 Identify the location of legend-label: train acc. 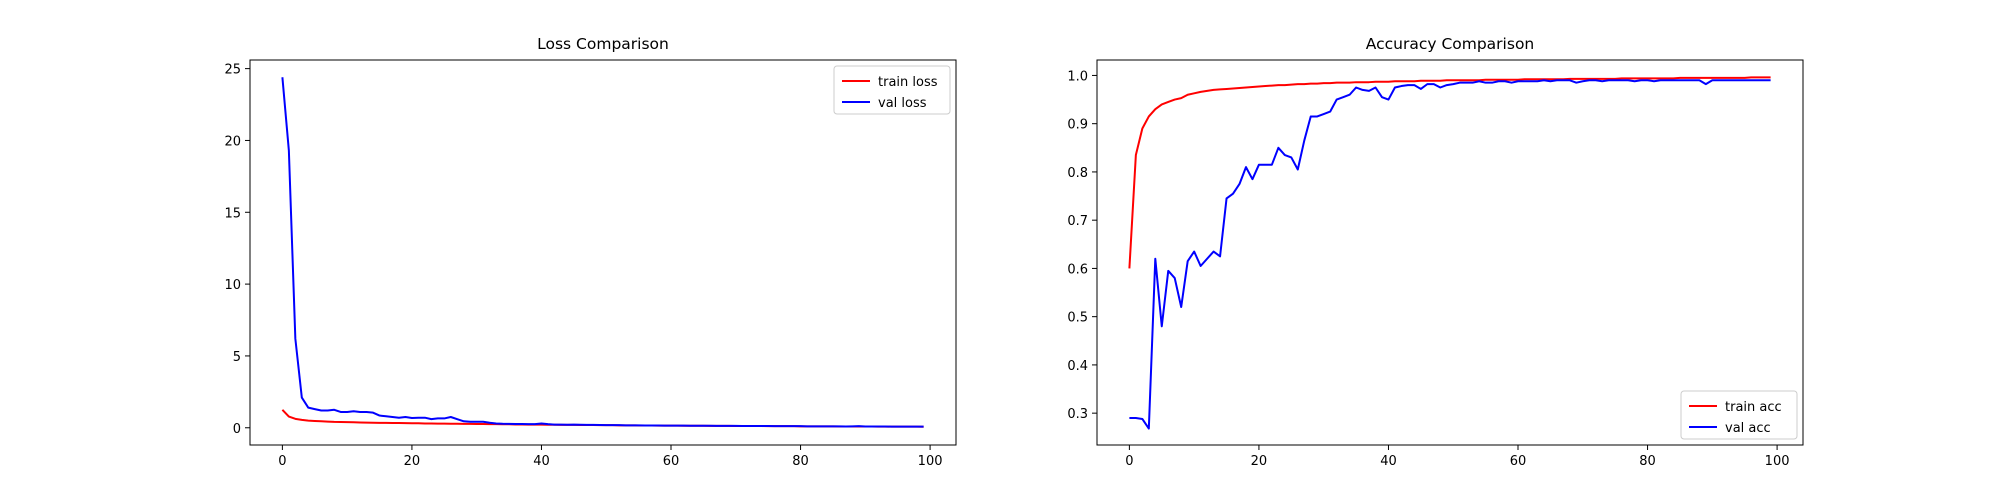
(1753, 407).